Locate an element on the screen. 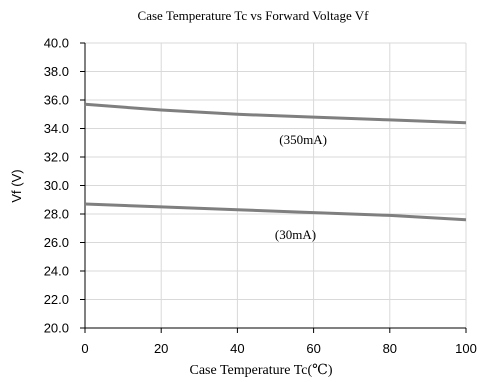  x-axis-label: Case Temperature Tc(℃) is located at coordinates (260, 370).